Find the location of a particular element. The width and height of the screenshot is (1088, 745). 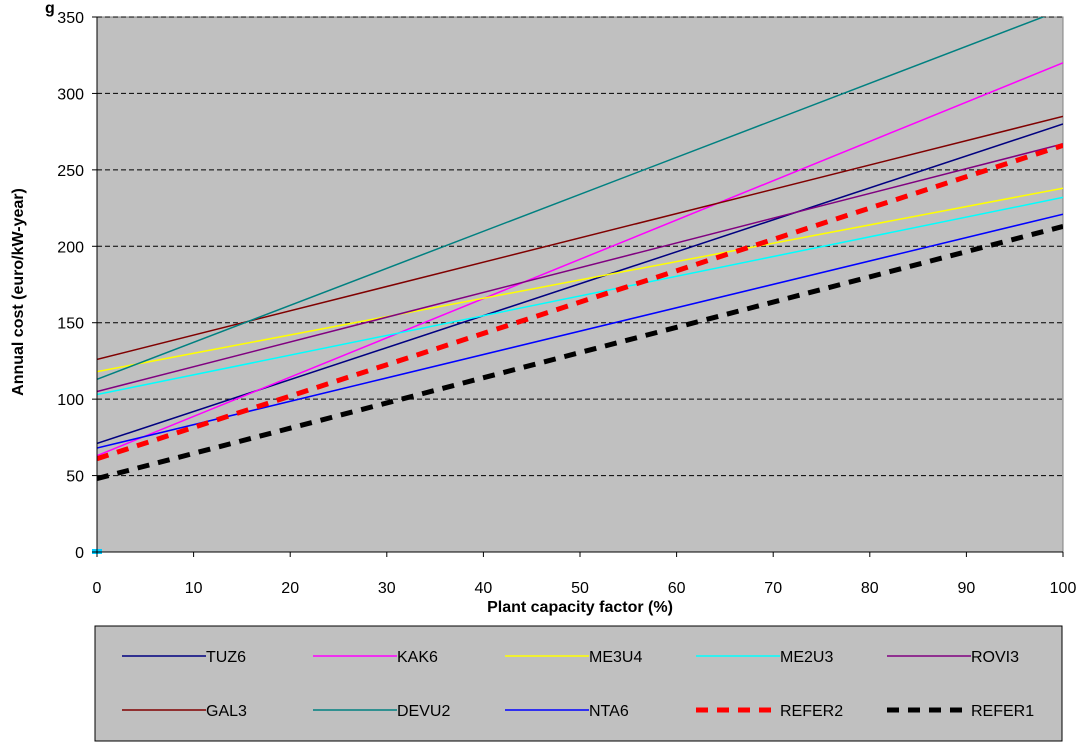

y-tick-label-2: 100 is located at coordinates (70, 400).